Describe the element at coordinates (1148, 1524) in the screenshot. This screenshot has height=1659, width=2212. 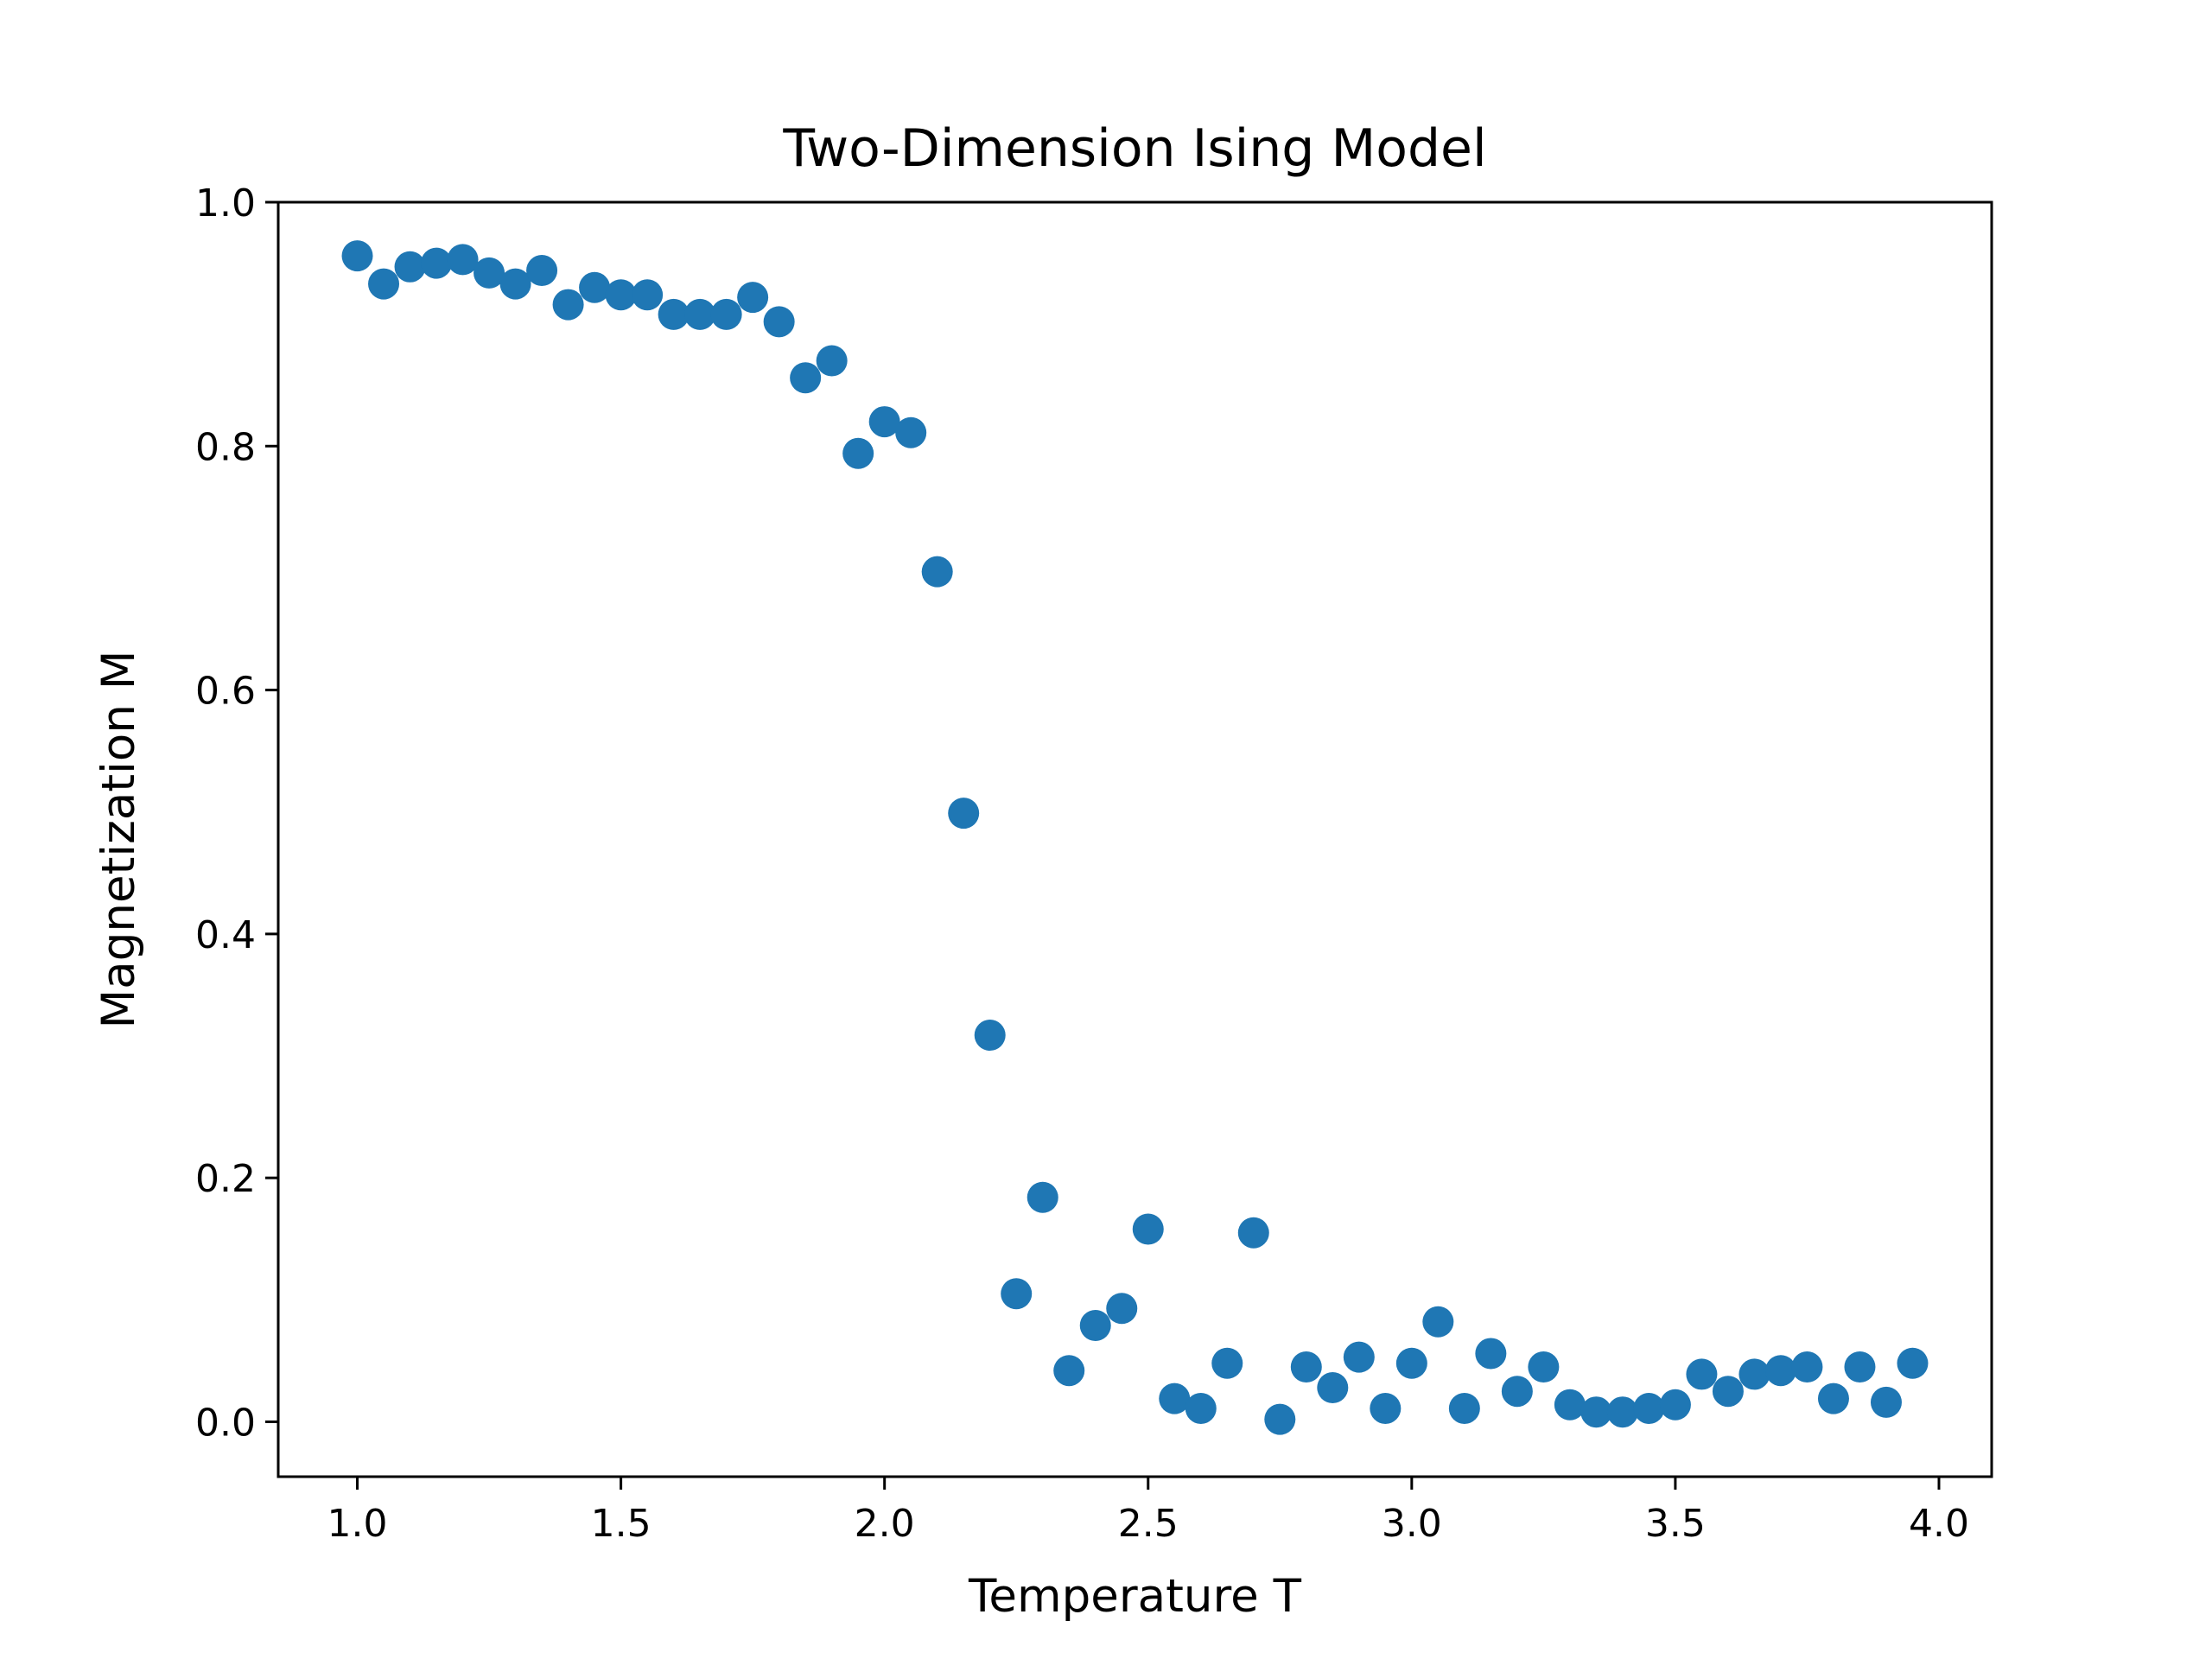
I see `x-tick-label: 2.5` at that location.